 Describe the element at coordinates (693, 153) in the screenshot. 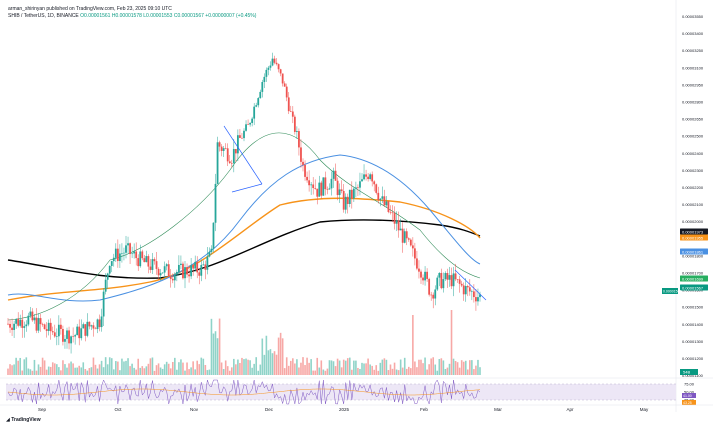

I see `price-tick: 0.00002400` at that location.